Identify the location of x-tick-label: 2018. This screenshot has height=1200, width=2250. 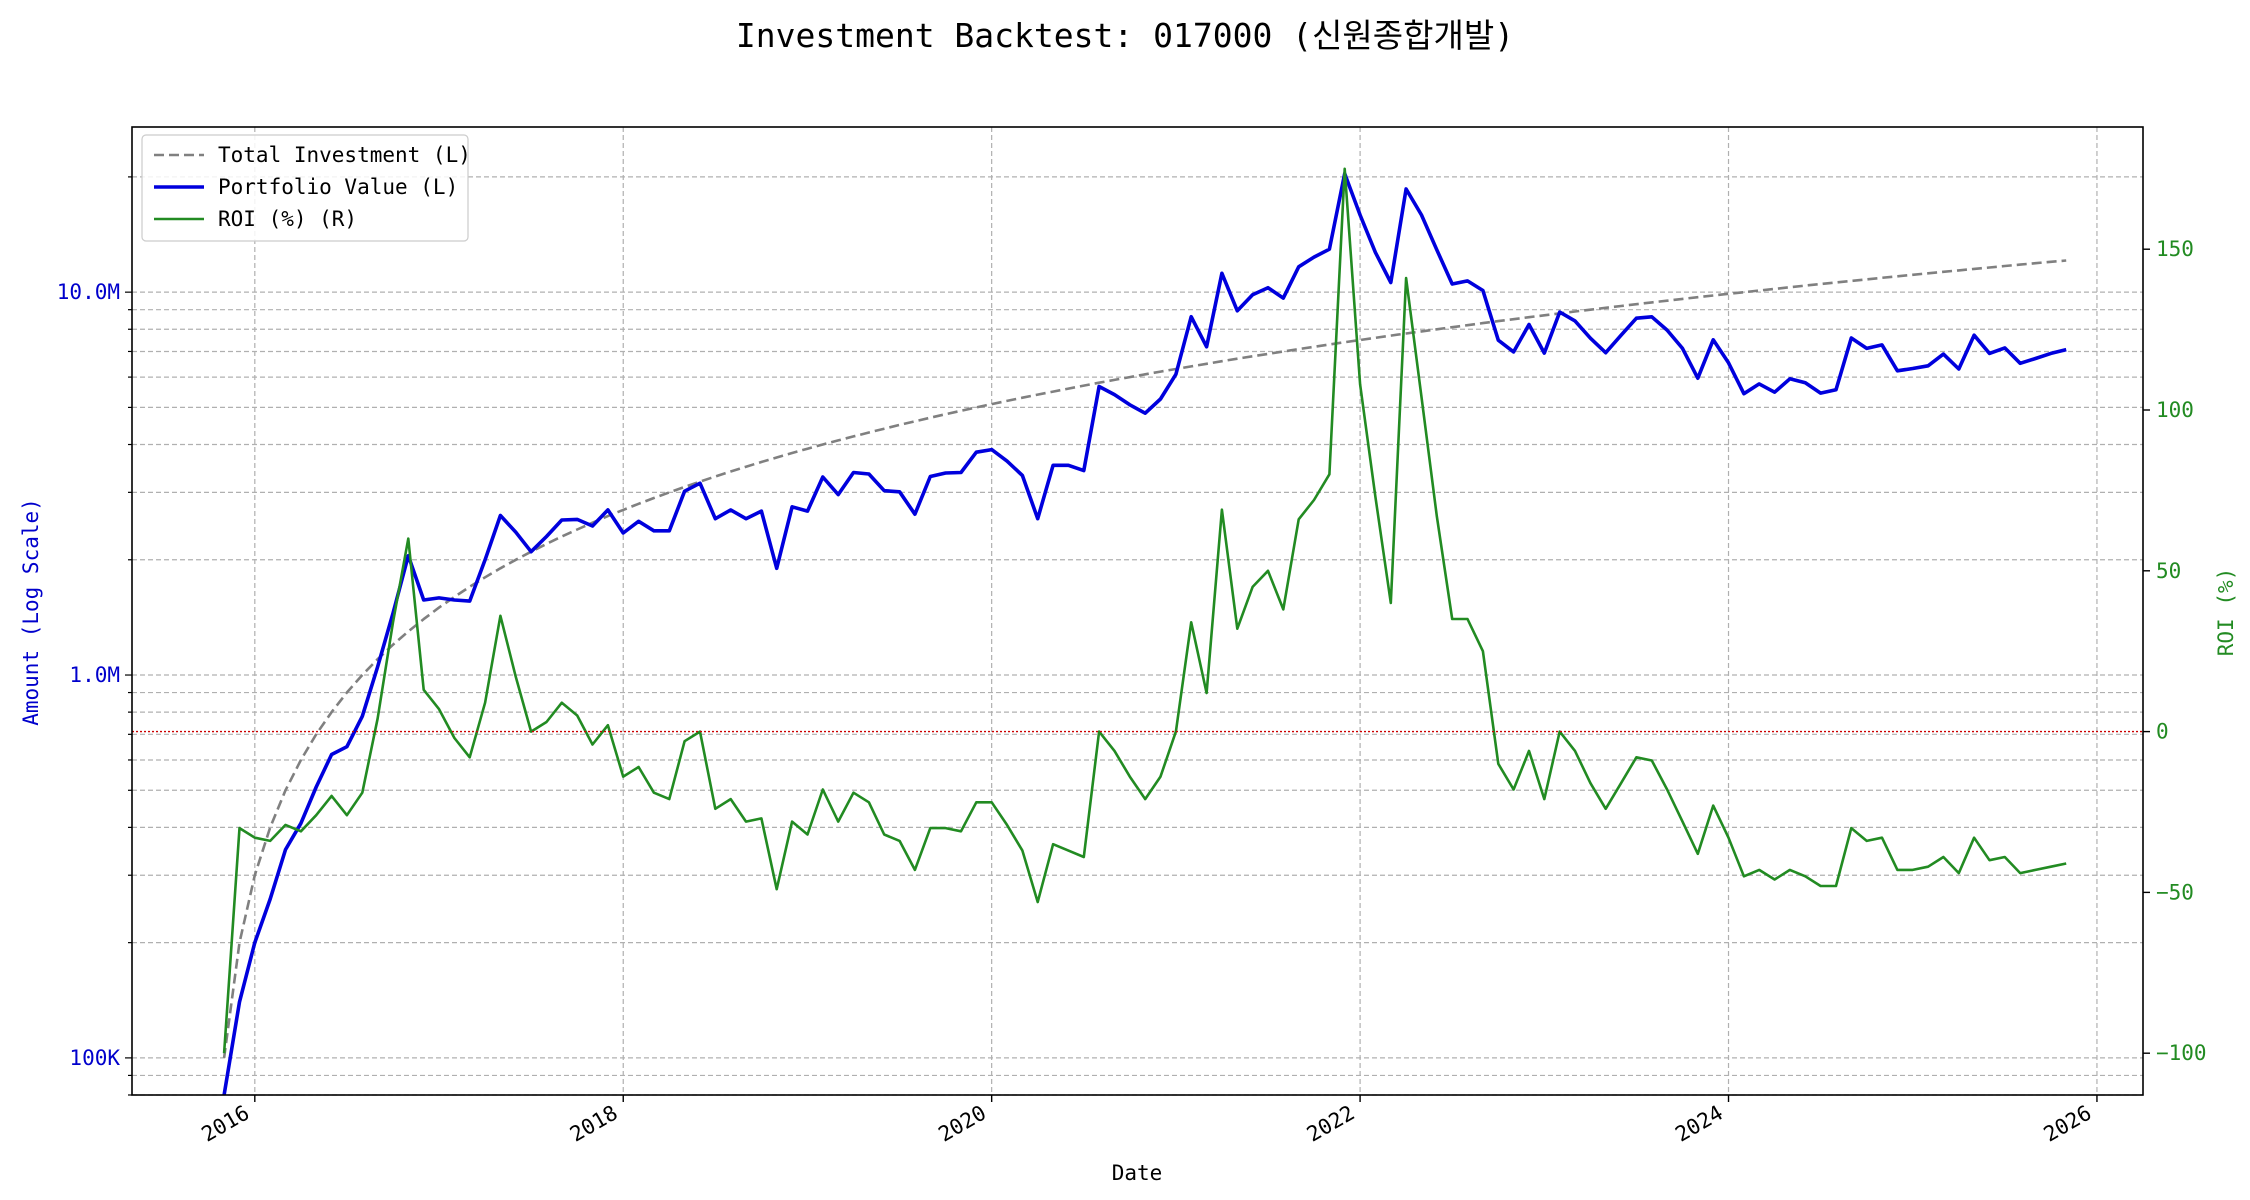
(594, 1124).